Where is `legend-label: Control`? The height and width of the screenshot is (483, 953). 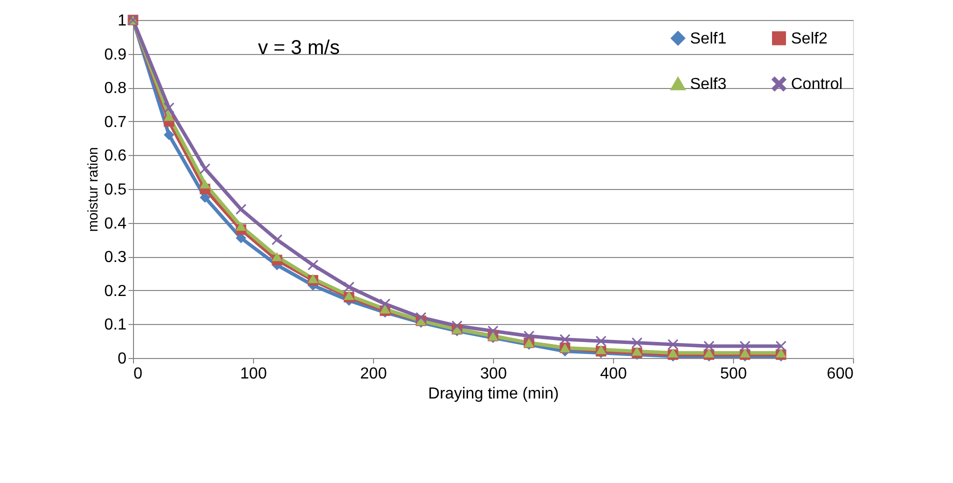
legend-label: Control is located at coordinates (817, 84).